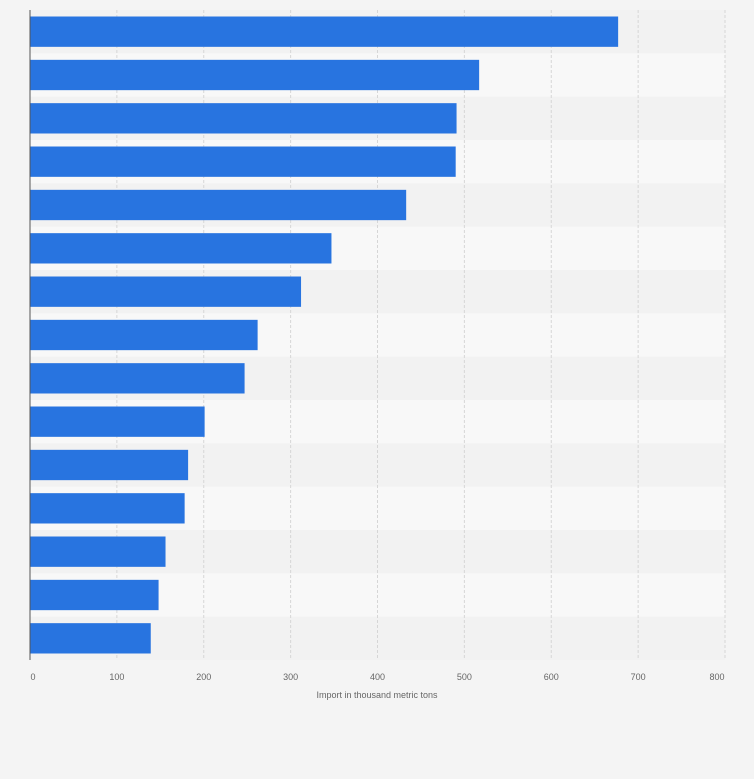 The width and height of the screenshot is (754, 779). I want to click on x-tick-label: 500, so click(464, 677).